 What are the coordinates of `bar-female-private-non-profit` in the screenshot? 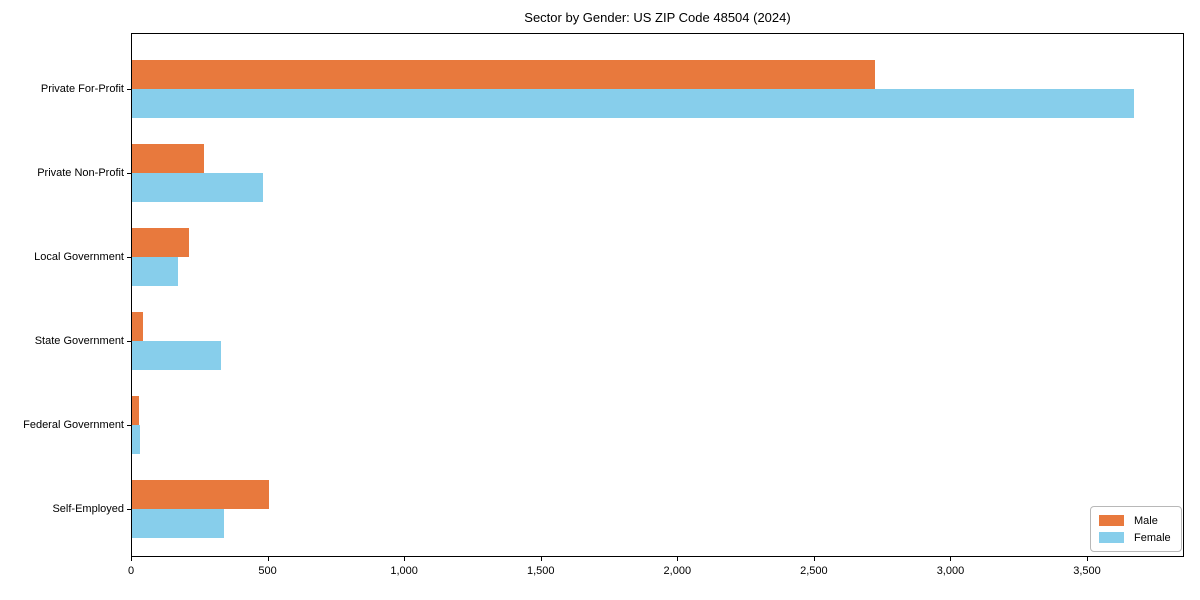 It's located at (197, 187).